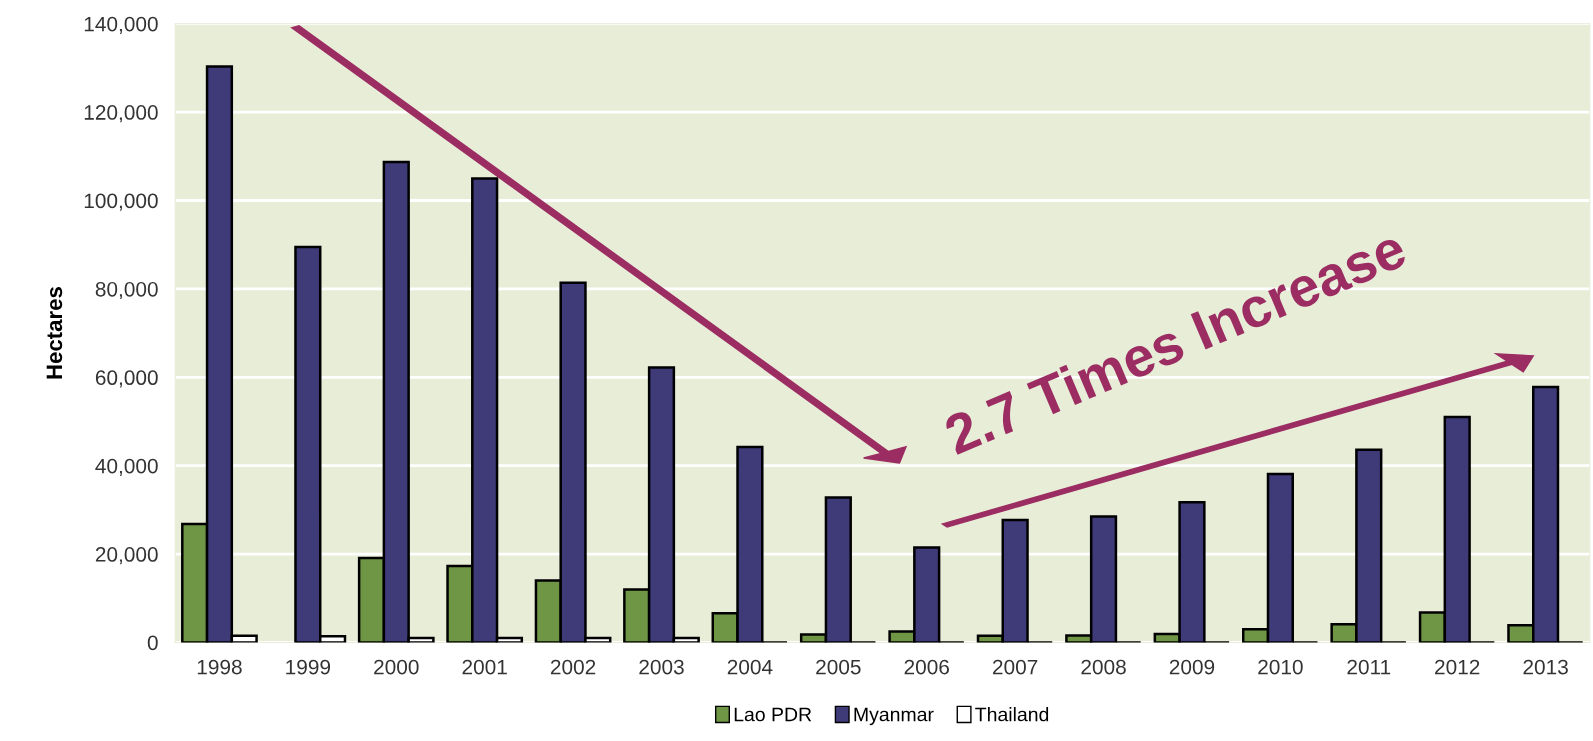  I want to click on x-tick-label: 1999, so click(308, 667).